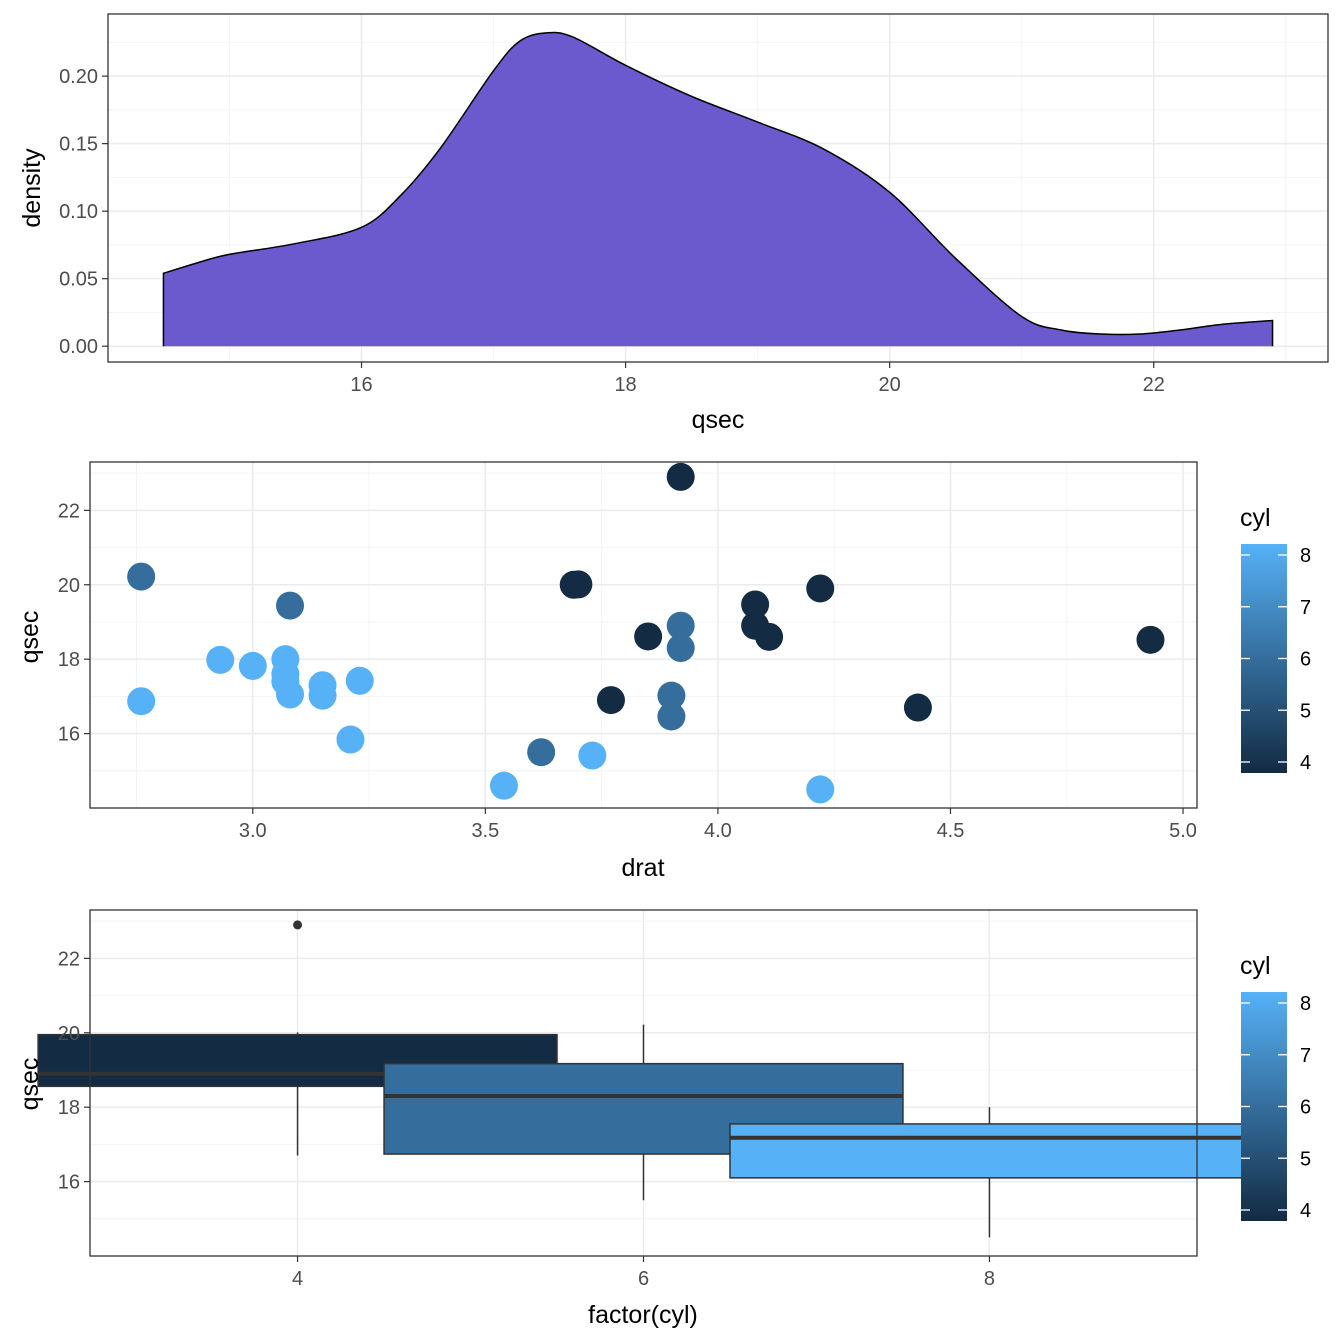 Image resolution: width=1344 pixels, height=1344 pixels. What do you see at coordinates (69, 511) in the screenshot?
I see `scatter-y-tick-label: 22` at bounding box center [69, 511].